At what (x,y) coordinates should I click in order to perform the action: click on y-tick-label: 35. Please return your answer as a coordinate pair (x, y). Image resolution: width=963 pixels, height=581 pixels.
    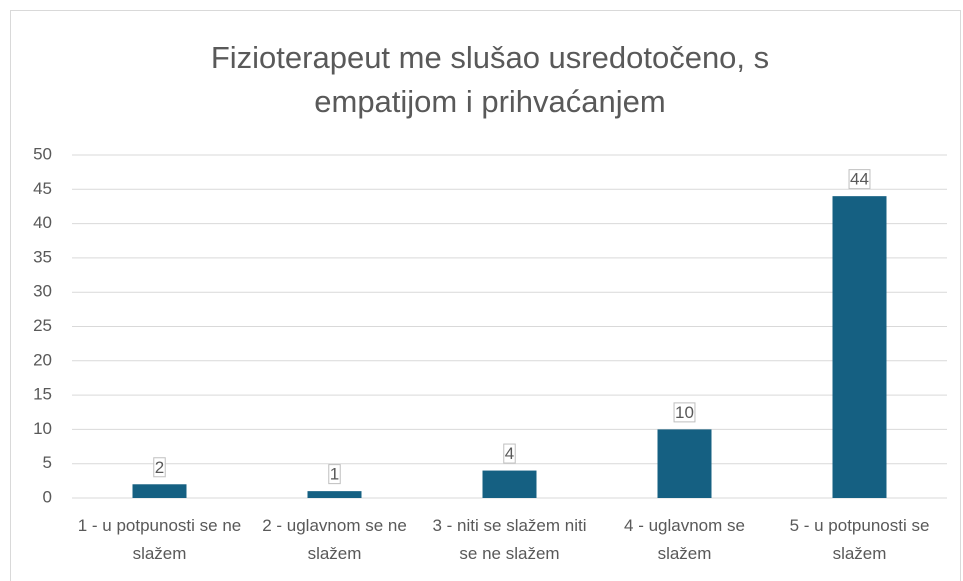
    Looking at the image, I should click on (42, 256).